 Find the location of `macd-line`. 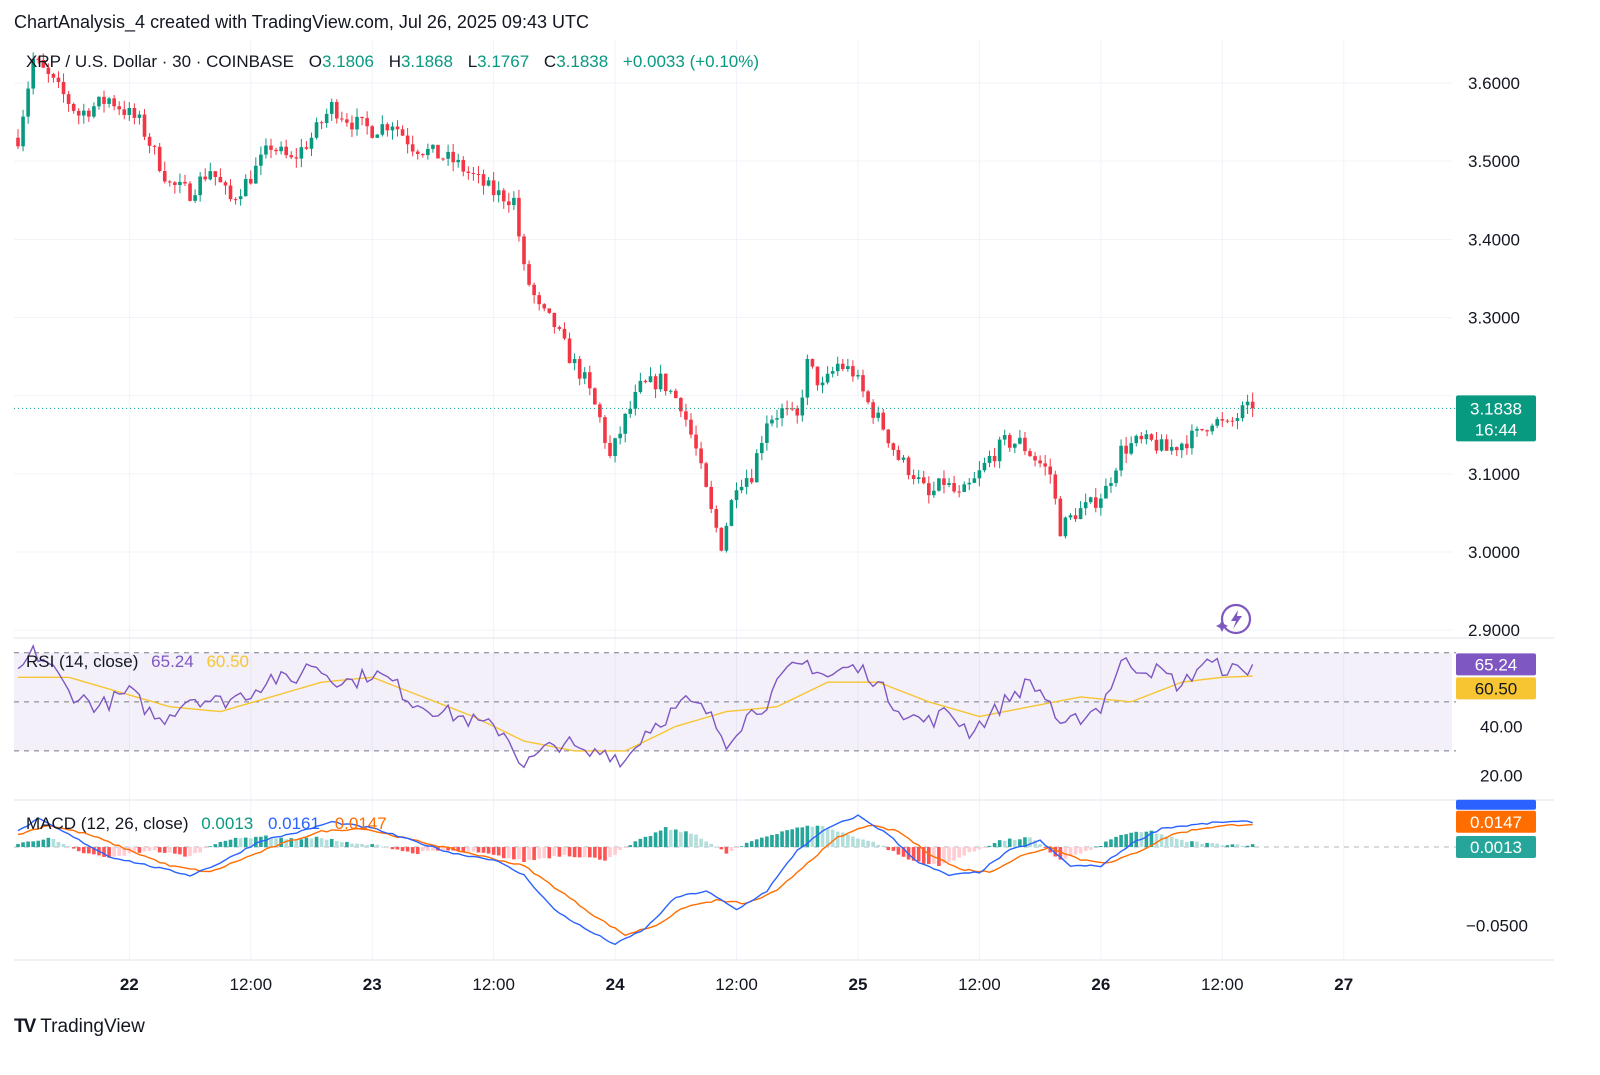

macd-line is located at coordinates (635, 880).